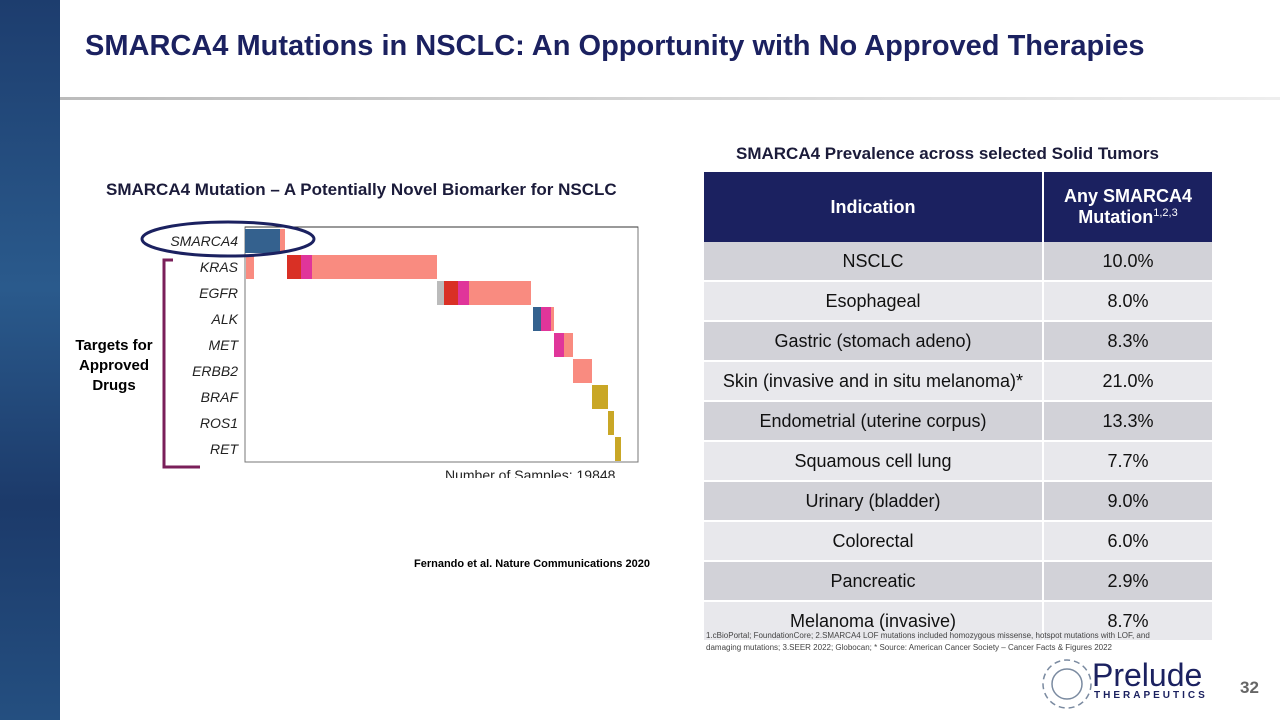 This screenshot has width=1280, height=720. Describe the element at coordinates (215, 371) in the screenshot. I see `gene-label: ERBB2` at that location.